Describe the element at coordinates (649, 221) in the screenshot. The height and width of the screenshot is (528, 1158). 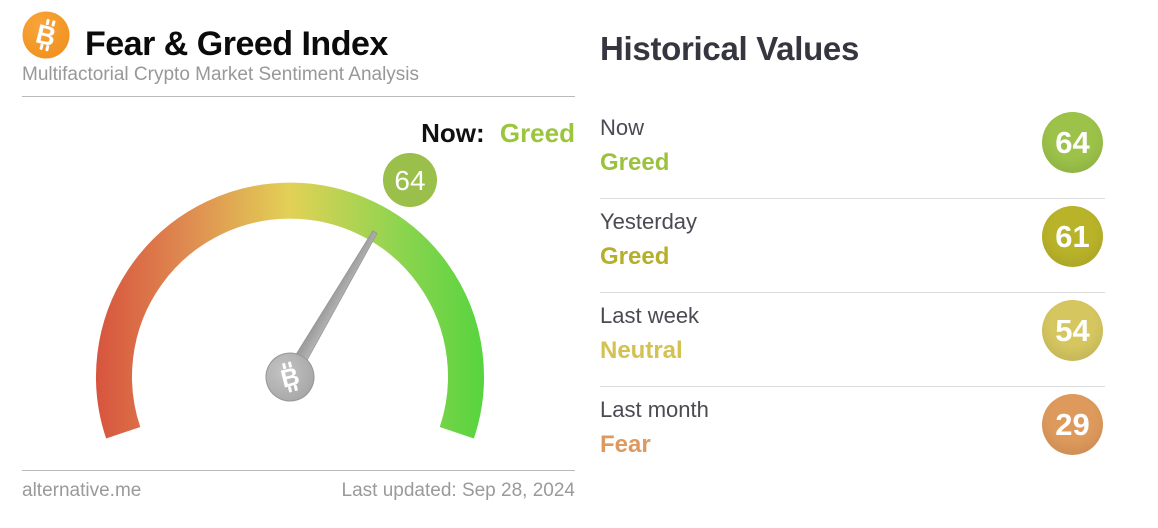
I see `row-period-label: Yesterday` at that location.